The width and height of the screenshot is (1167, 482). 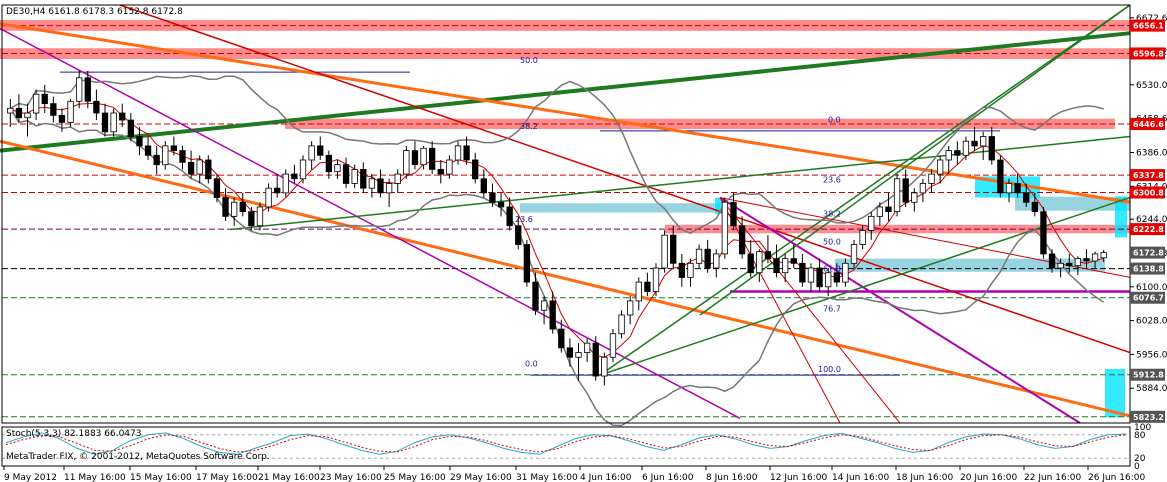 I want to click on time-tick-label: 6 Jun 16:00, so click(x=668, y=477).